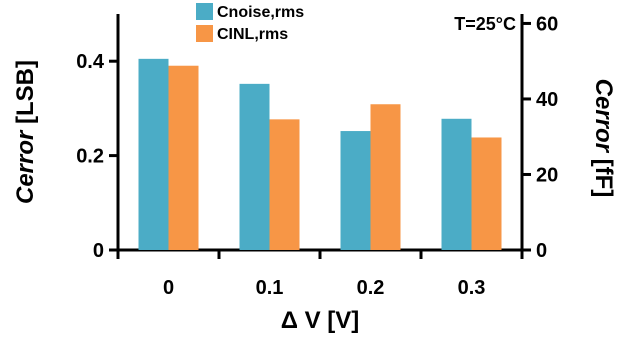 The width and height of the screenshot is (642, 341). What do you see at coordinates (260, 12) in the screenshot?
I see `legend-label-cnoise: Cnoise,rms` at bounding box center [260, 12].